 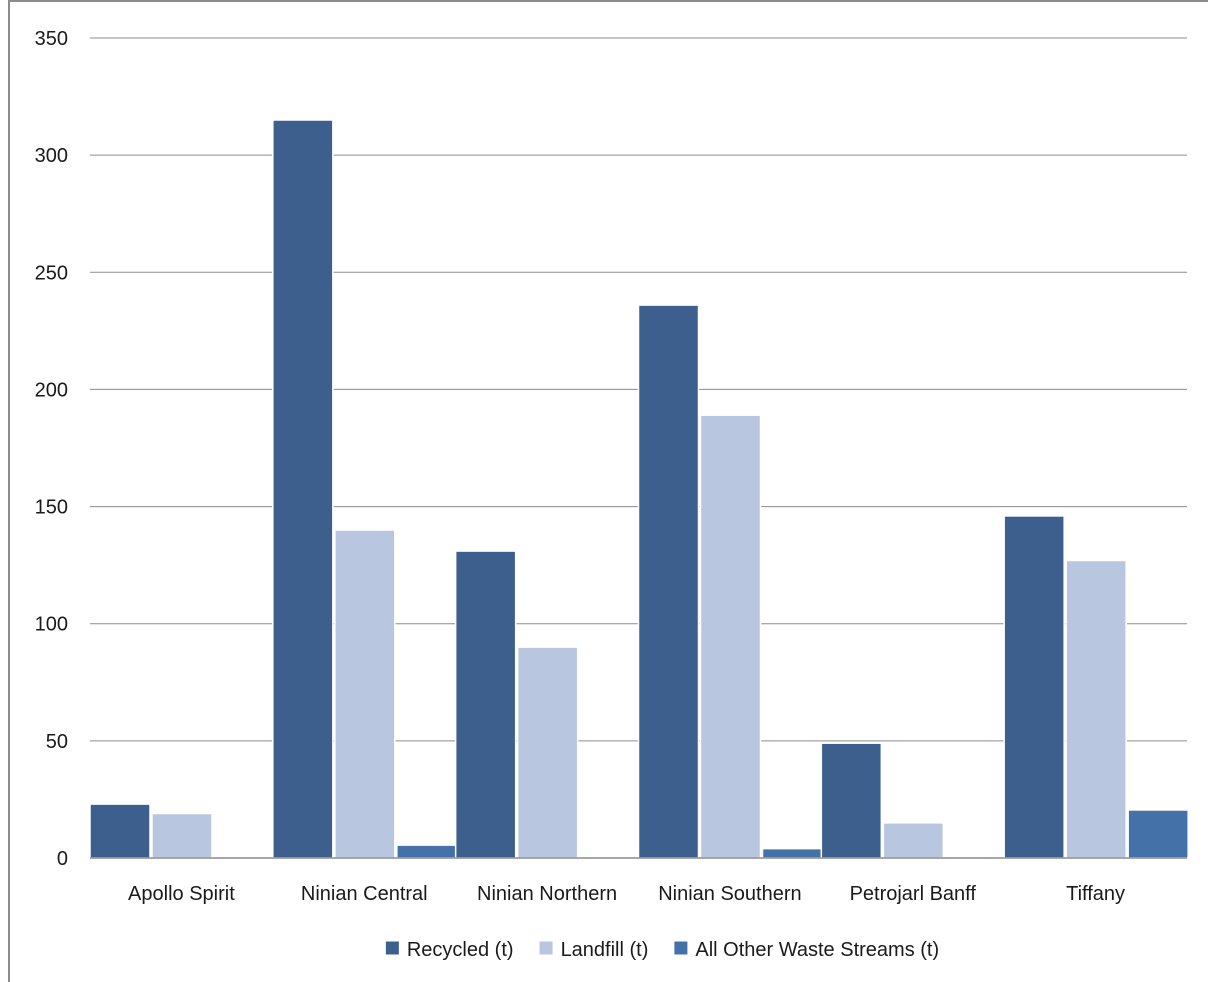 What do you see at coordinates (182, 835) in the screenshot?
I see `bar-landfill-t-apollo-spirit` at bounding box center [182, 835].